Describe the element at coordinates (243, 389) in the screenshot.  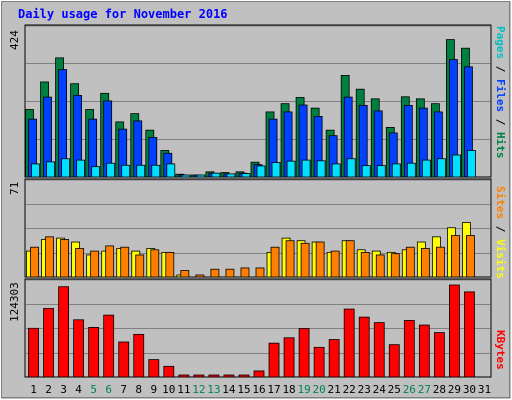
I see `x-tick-label: 15` at that location.